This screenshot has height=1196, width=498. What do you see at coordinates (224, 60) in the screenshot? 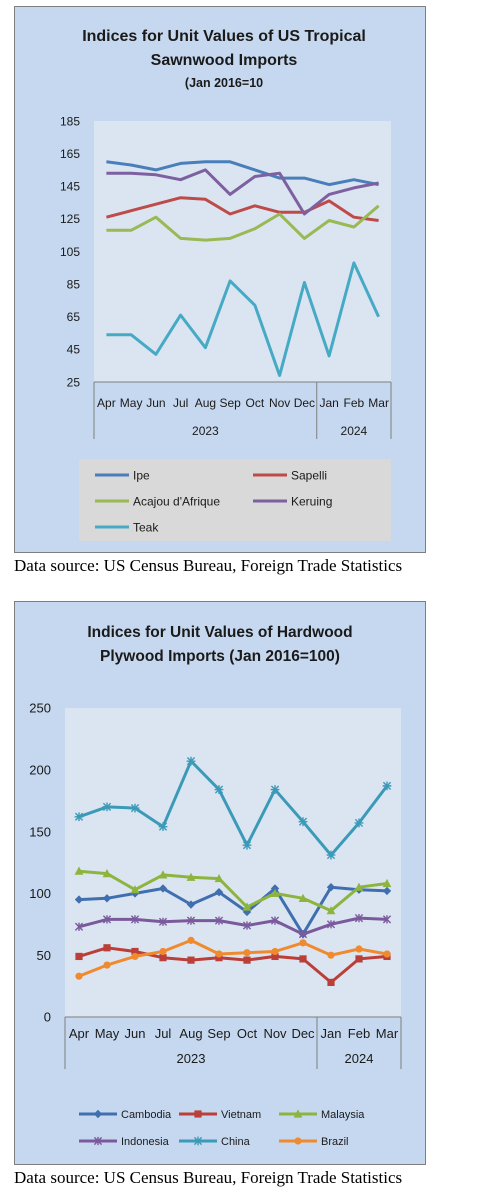
I see `chart-title: Sawnwood Imports` at bounding box center [224, 60].